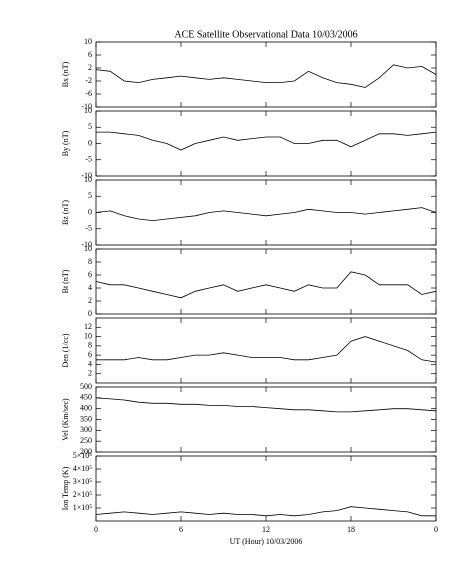  Describe the element at coordinates (65, 281) in the screenshot. I see `y-axis-label: Bt (nT)` at that location.